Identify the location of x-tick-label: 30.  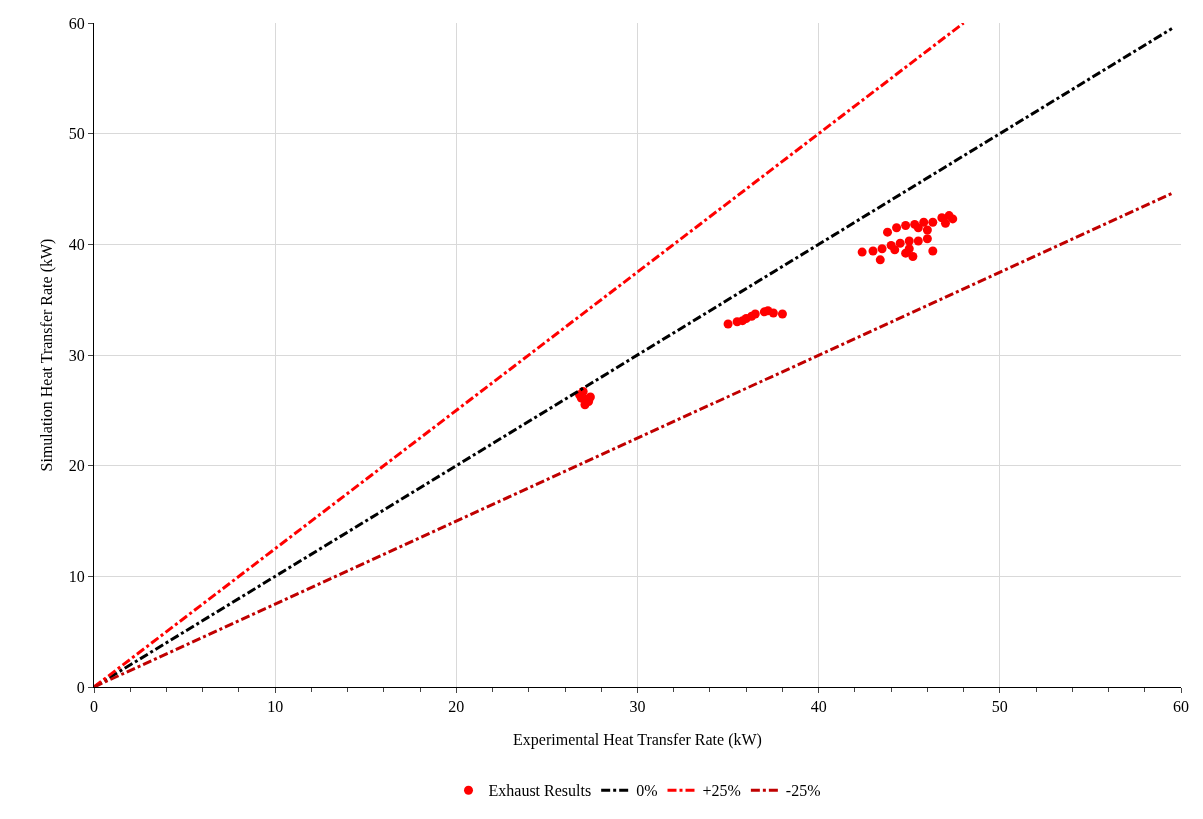
(637, 707).